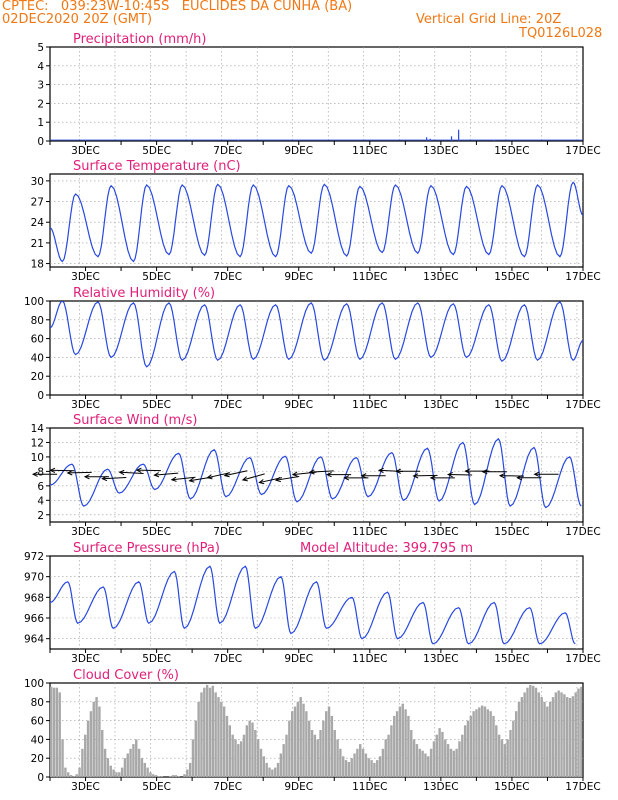 The height and width of the screenshot is (800, 618). I want to click on y-tick-label: 4, so click(40, 501).